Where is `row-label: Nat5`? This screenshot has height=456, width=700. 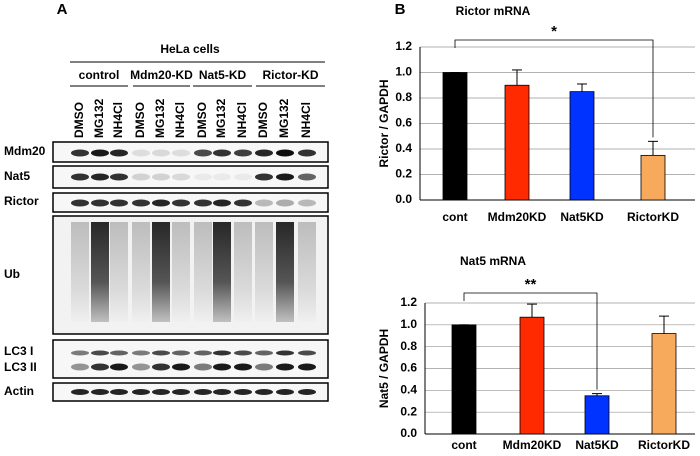
row-label: Nat5 is located at coordinates (17, 176).